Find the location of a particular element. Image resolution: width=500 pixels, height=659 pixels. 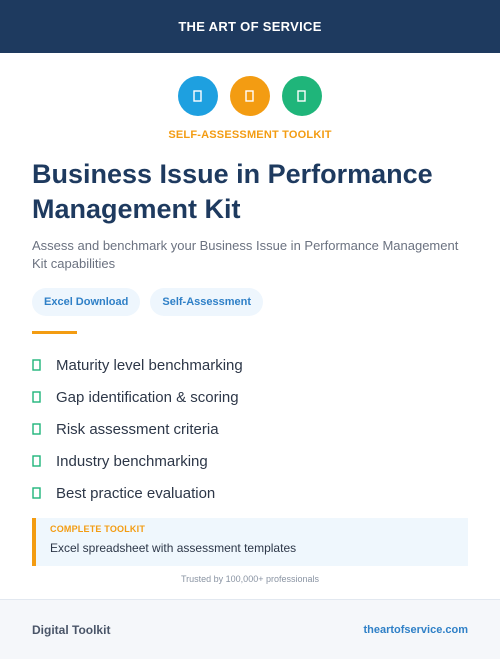

icon-row is located at coordinates (250, 96).